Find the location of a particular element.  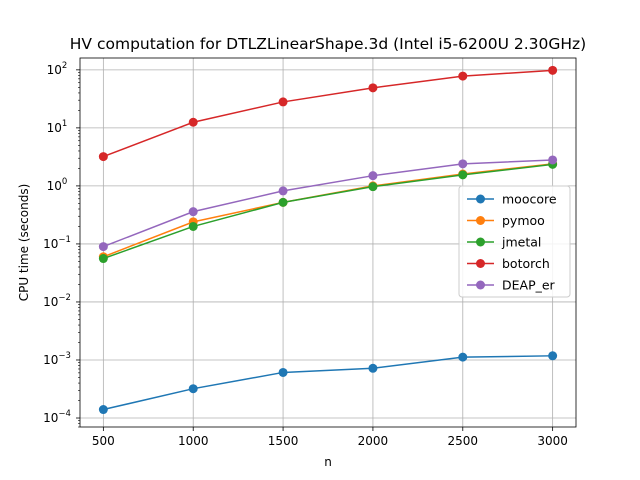

y-tick-label: 10⁻¹ is located at coordinates (57, 243).